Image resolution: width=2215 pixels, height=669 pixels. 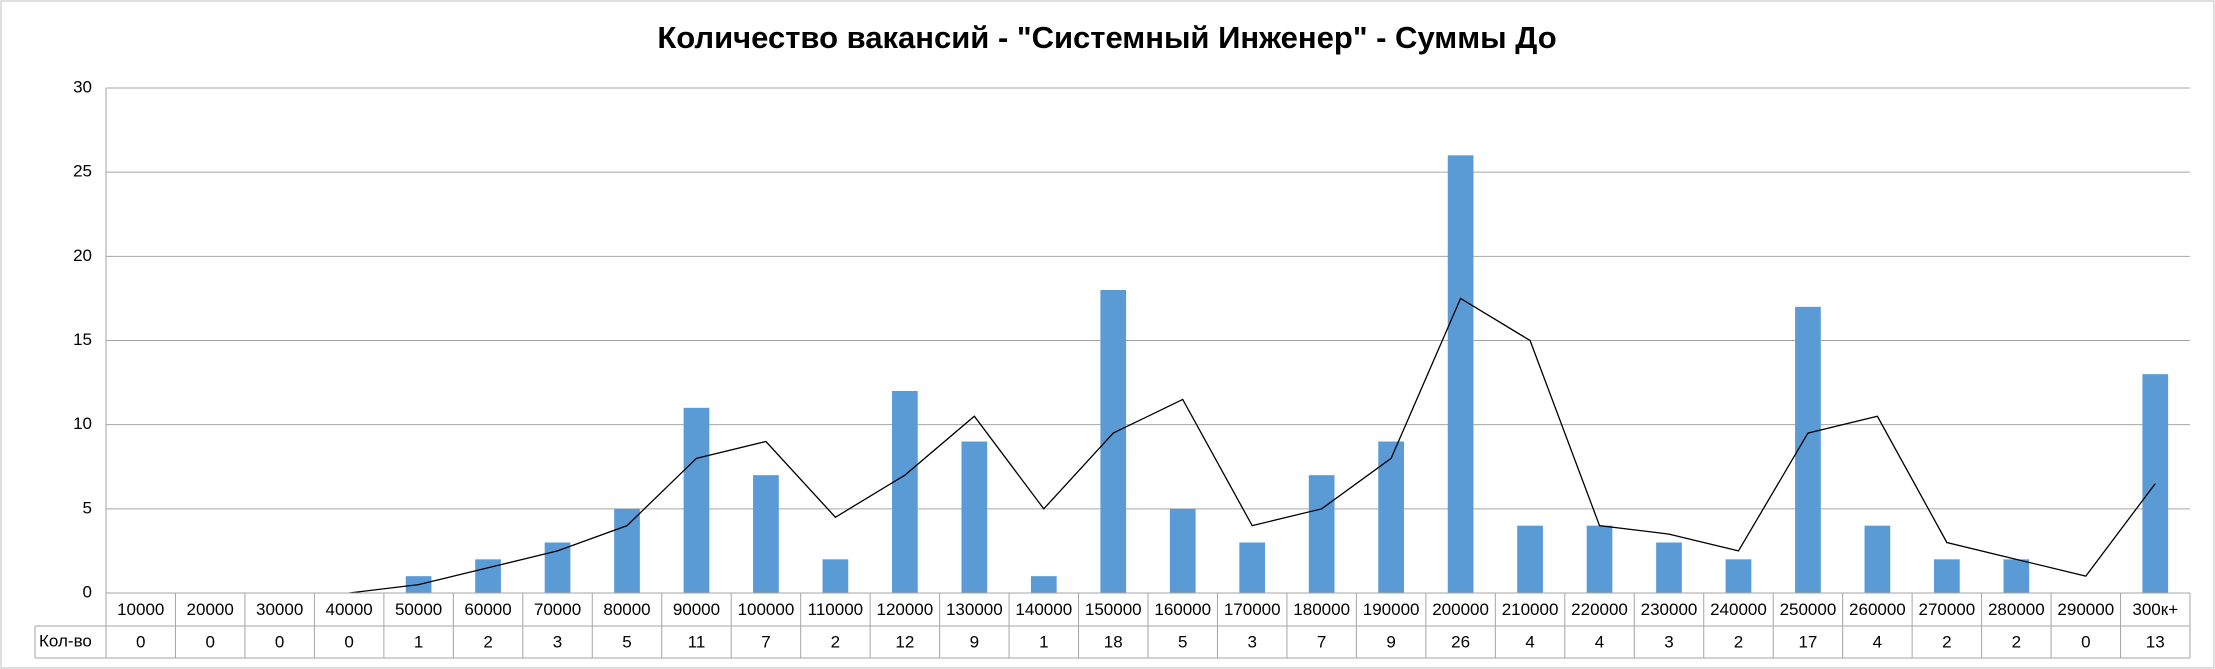 What do you see at coordinates (82, 423) in the screenshot?
I see `y-tick-label: 10` at bounding box center [82, 423].